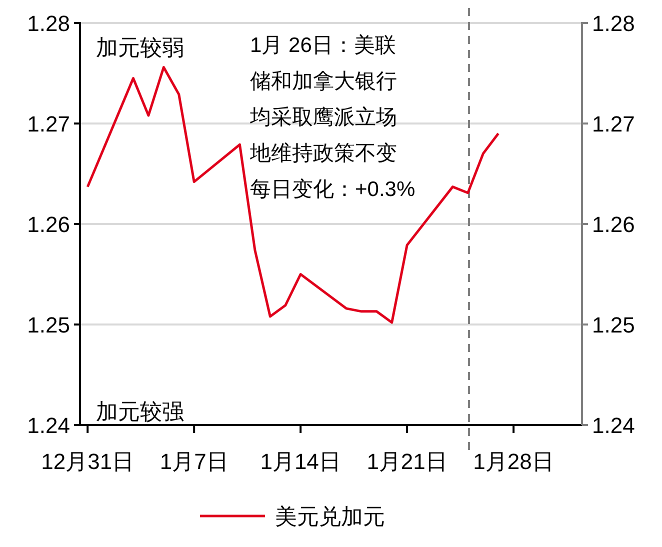 The width and height of the screenshot is (662, 547). Describe the element at coordinates (613, 23) in the screenshot. I see `y2-tick-label: 1.28` at that location.